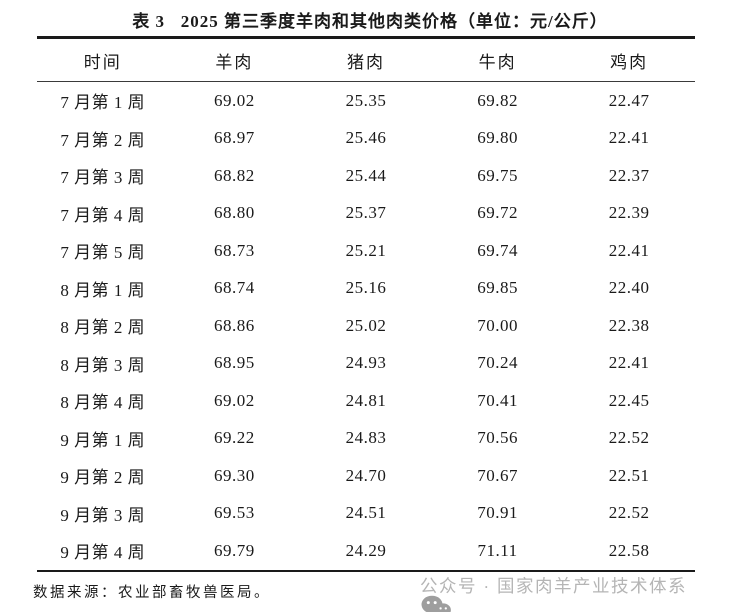 The height and width of the screenshot is (612, 740). I want to click on week-label-cell: 9 月第 1 周, so click(103, 440).